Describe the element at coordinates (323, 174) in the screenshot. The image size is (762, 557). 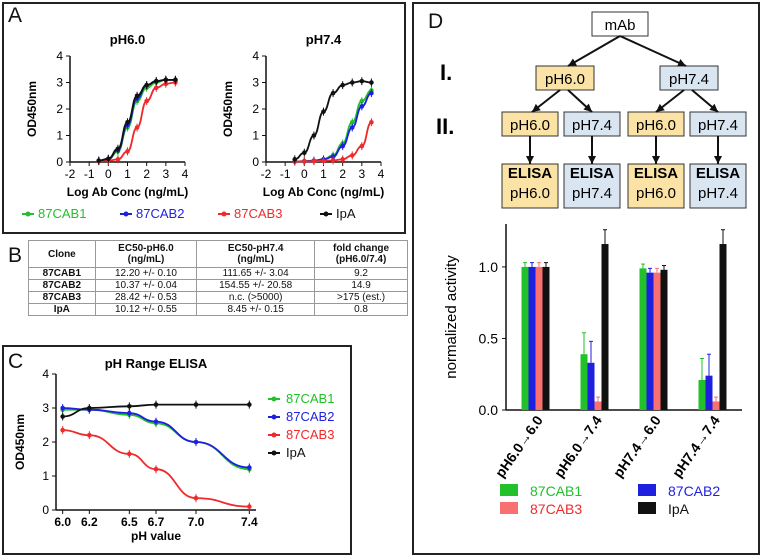
I see `x-tick-label: 1` at that location.